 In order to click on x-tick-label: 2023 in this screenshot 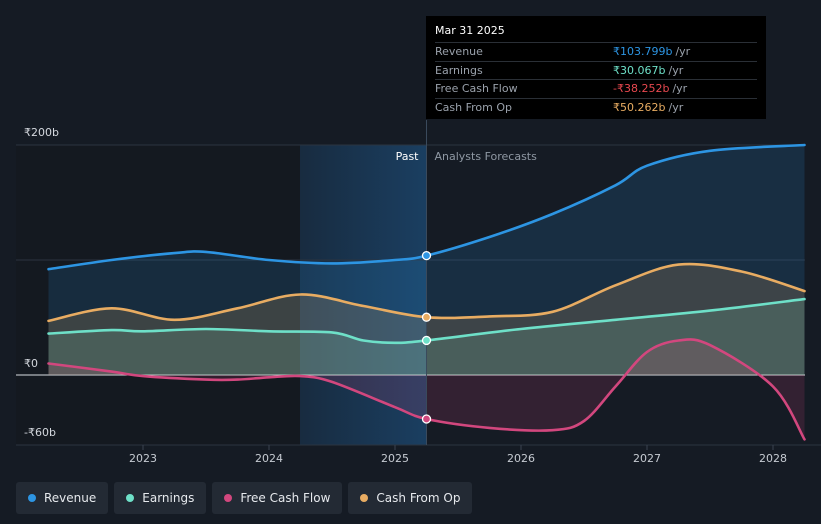, I will do `click(143, 458)`.